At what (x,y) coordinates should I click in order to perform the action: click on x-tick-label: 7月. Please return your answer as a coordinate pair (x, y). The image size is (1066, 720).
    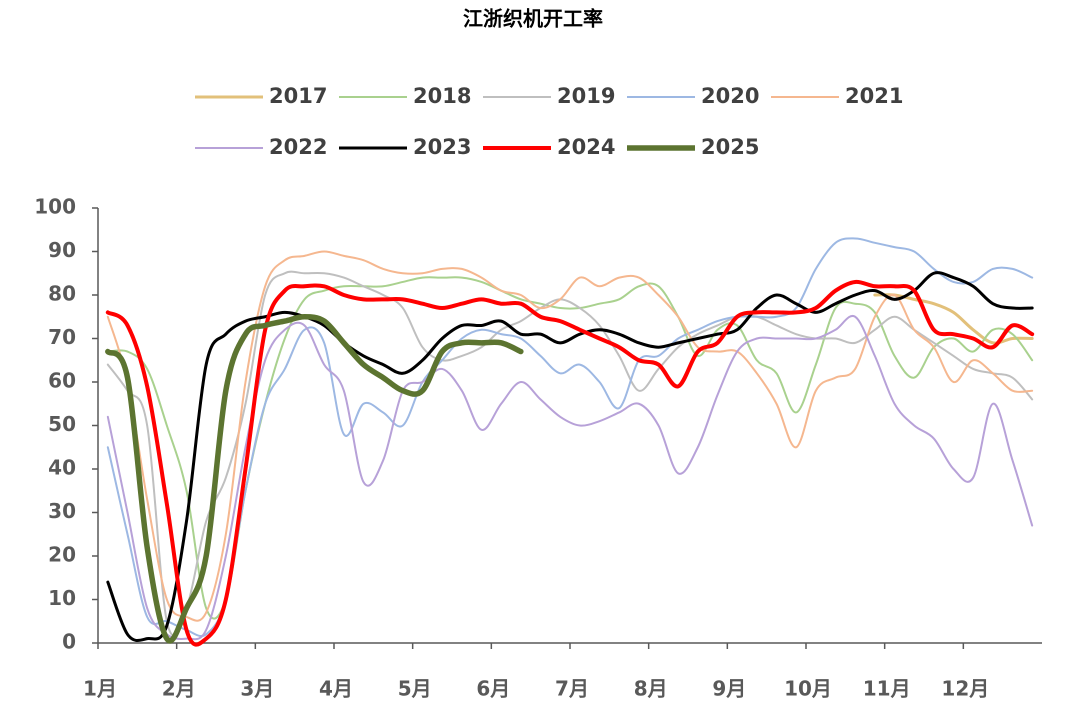
    Looking at the image, I should click on (572, 689).